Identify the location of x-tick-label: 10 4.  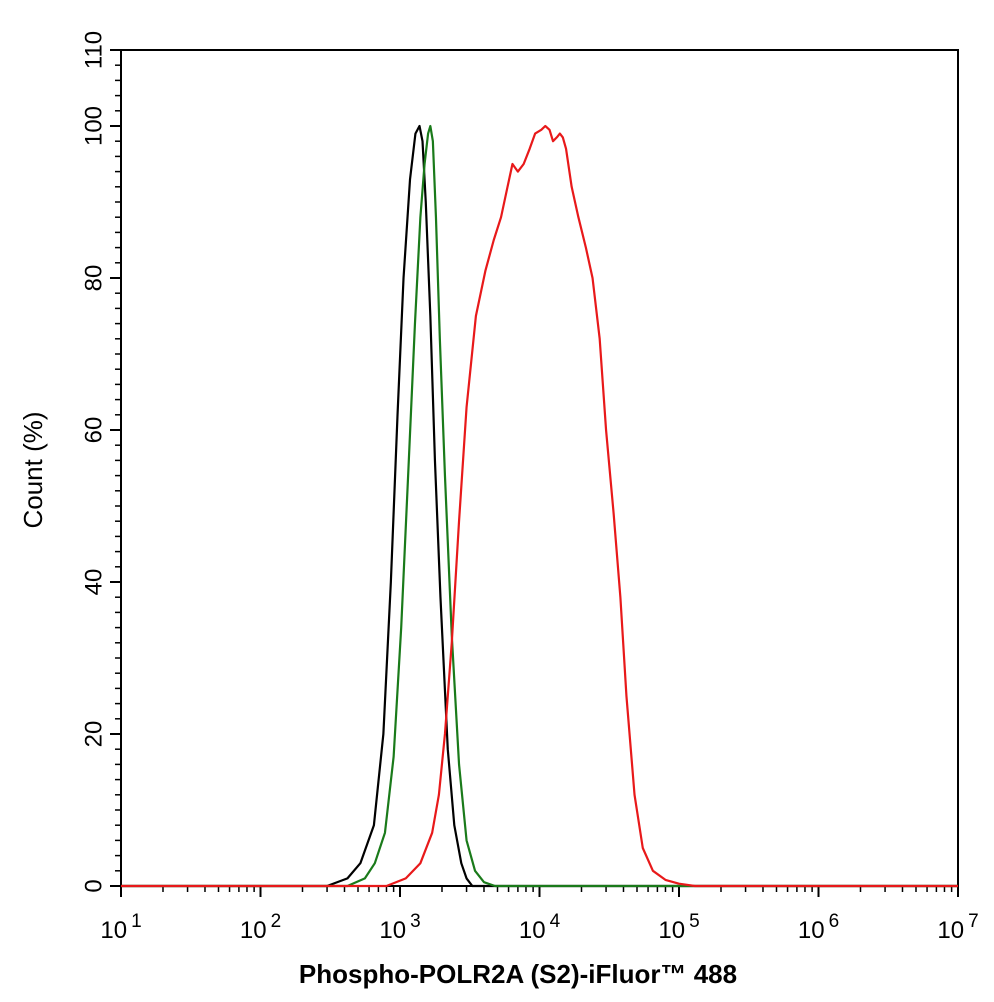
(540, 927).